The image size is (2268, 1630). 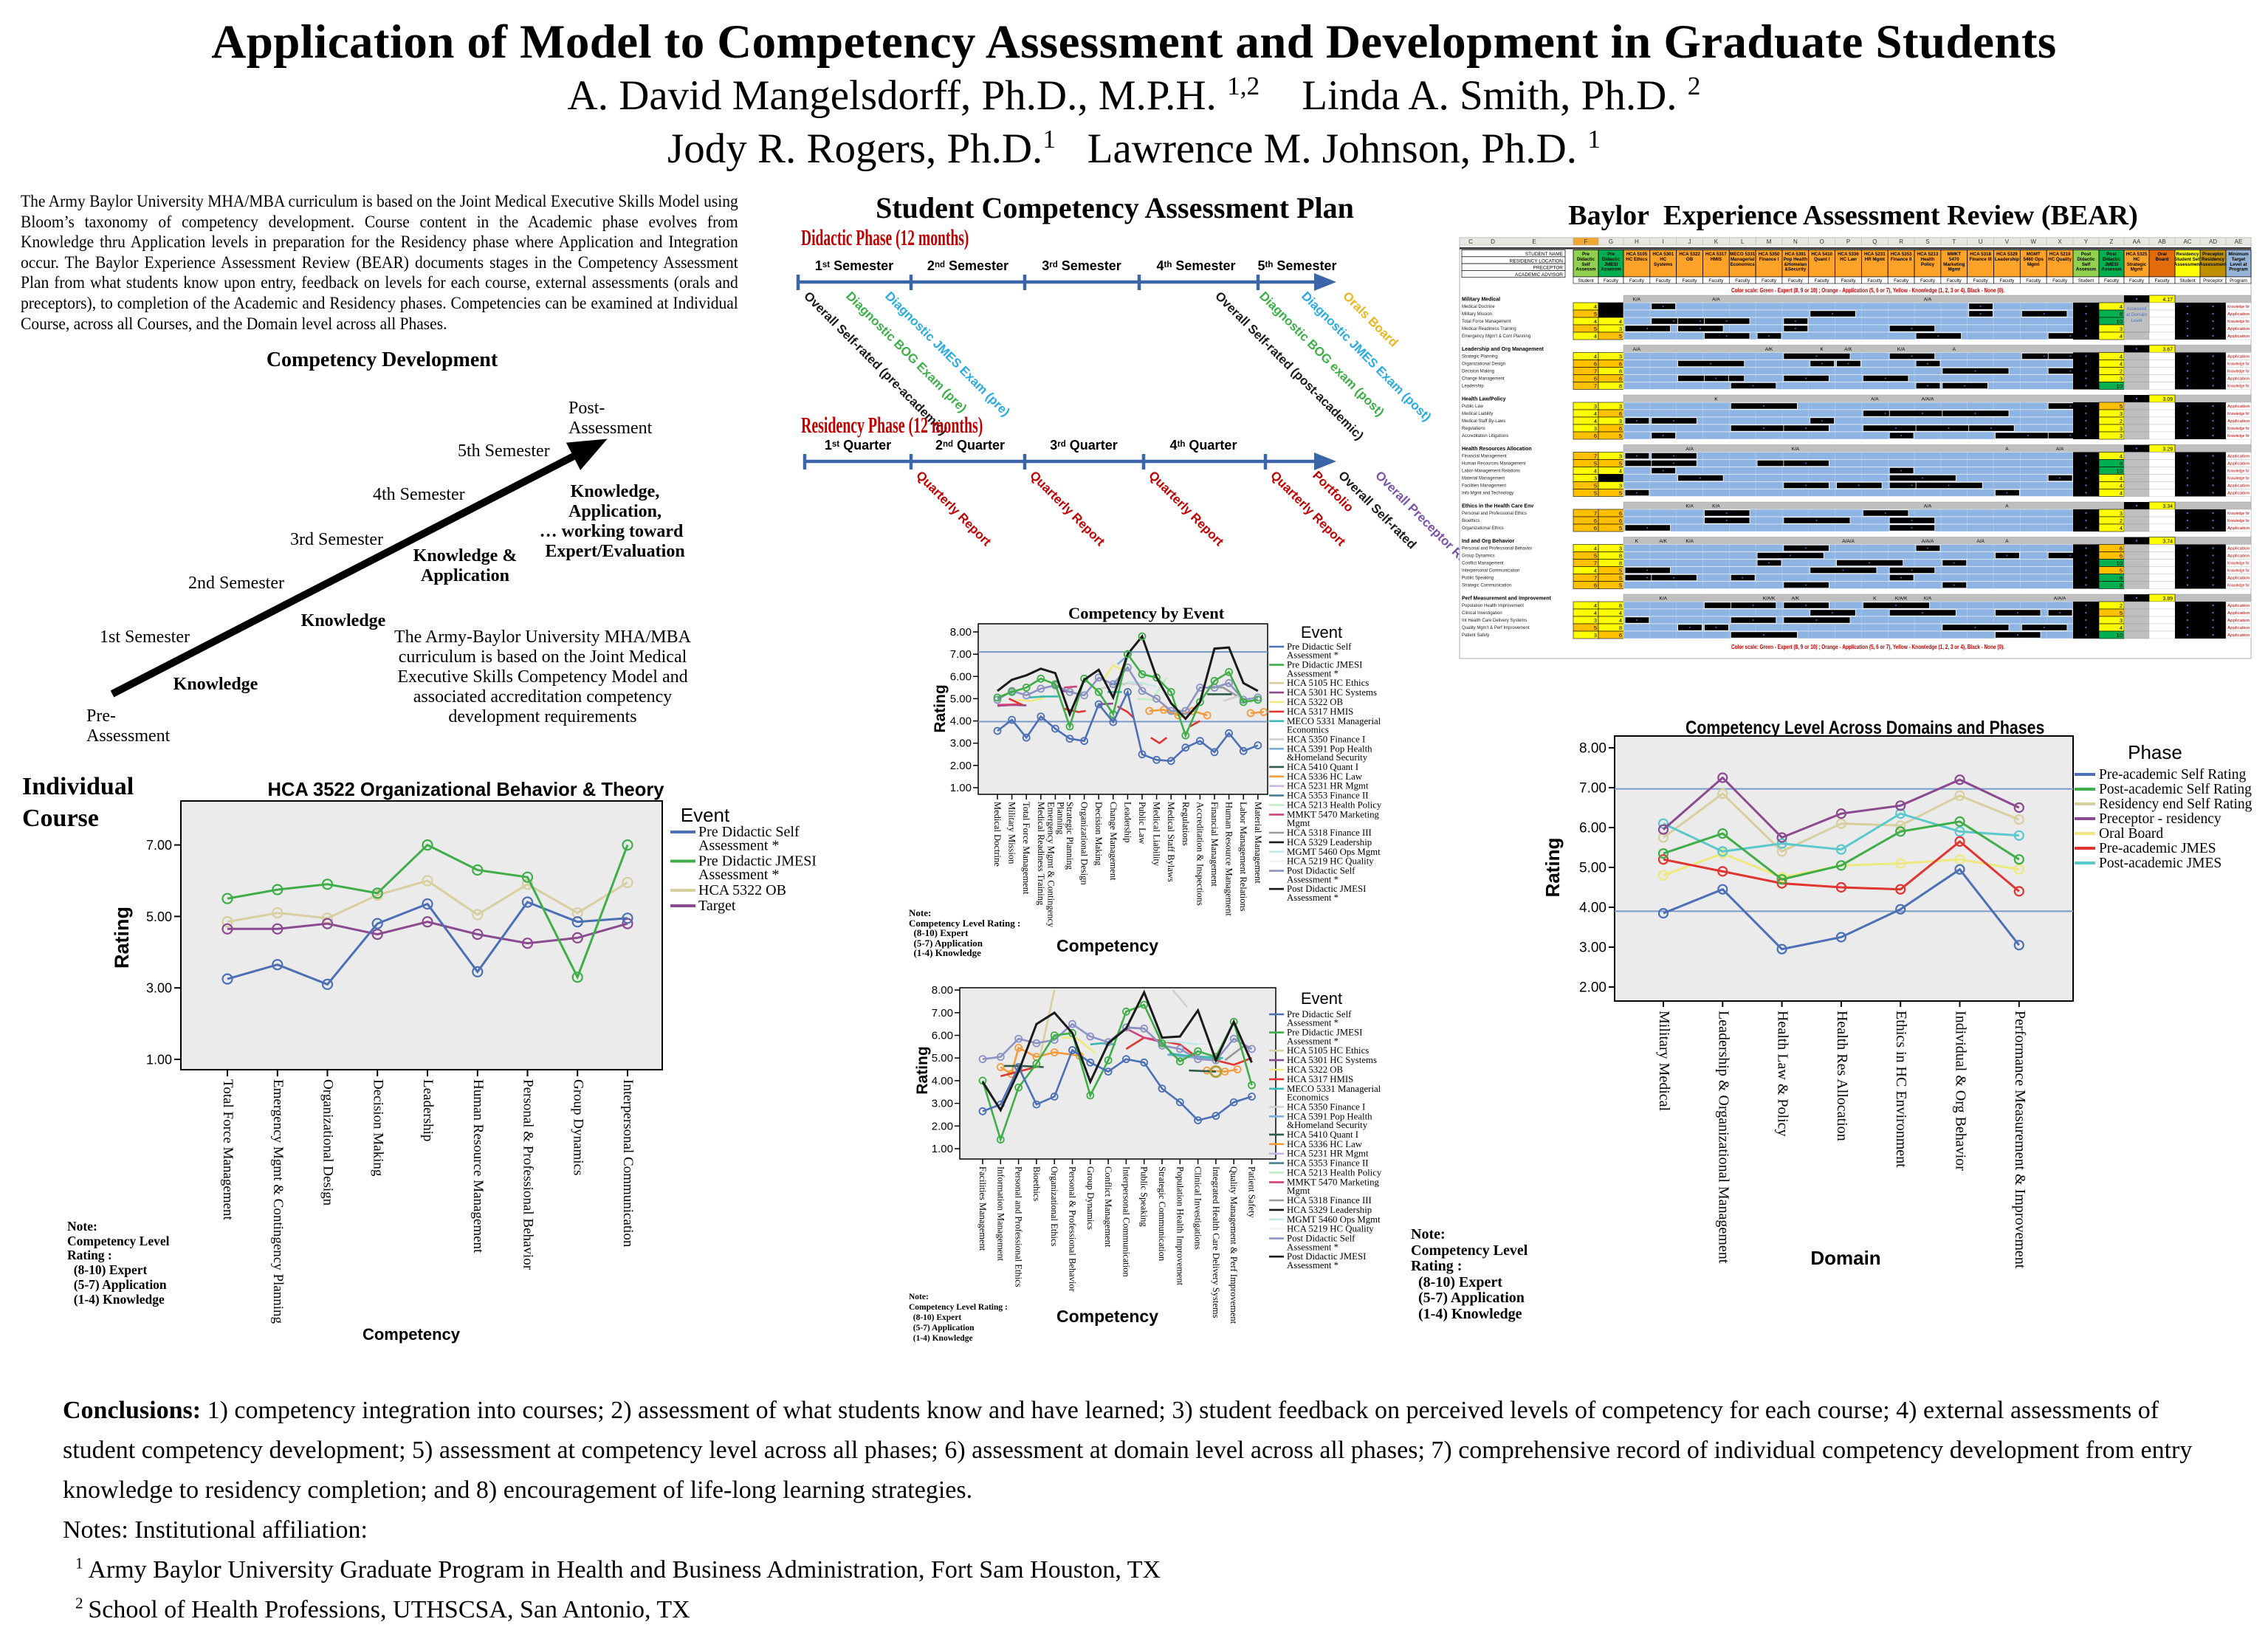 I want to click on svg-text: HCA 5105 HC Ethics, so click(x=1328, y=1050).